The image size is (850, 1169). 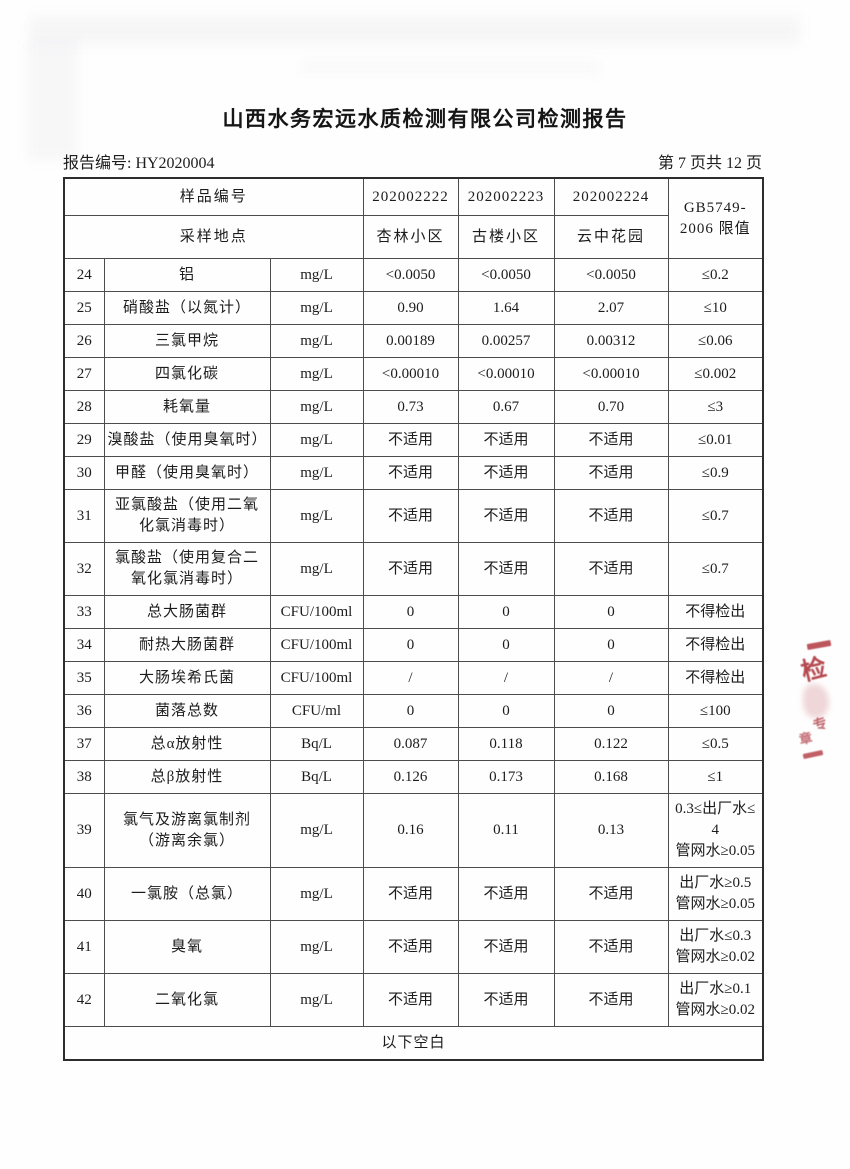 What do you see at coordinates (715, 711) in the screenshot?
I see `limit: ≤100` at bounding box center [715, 711].